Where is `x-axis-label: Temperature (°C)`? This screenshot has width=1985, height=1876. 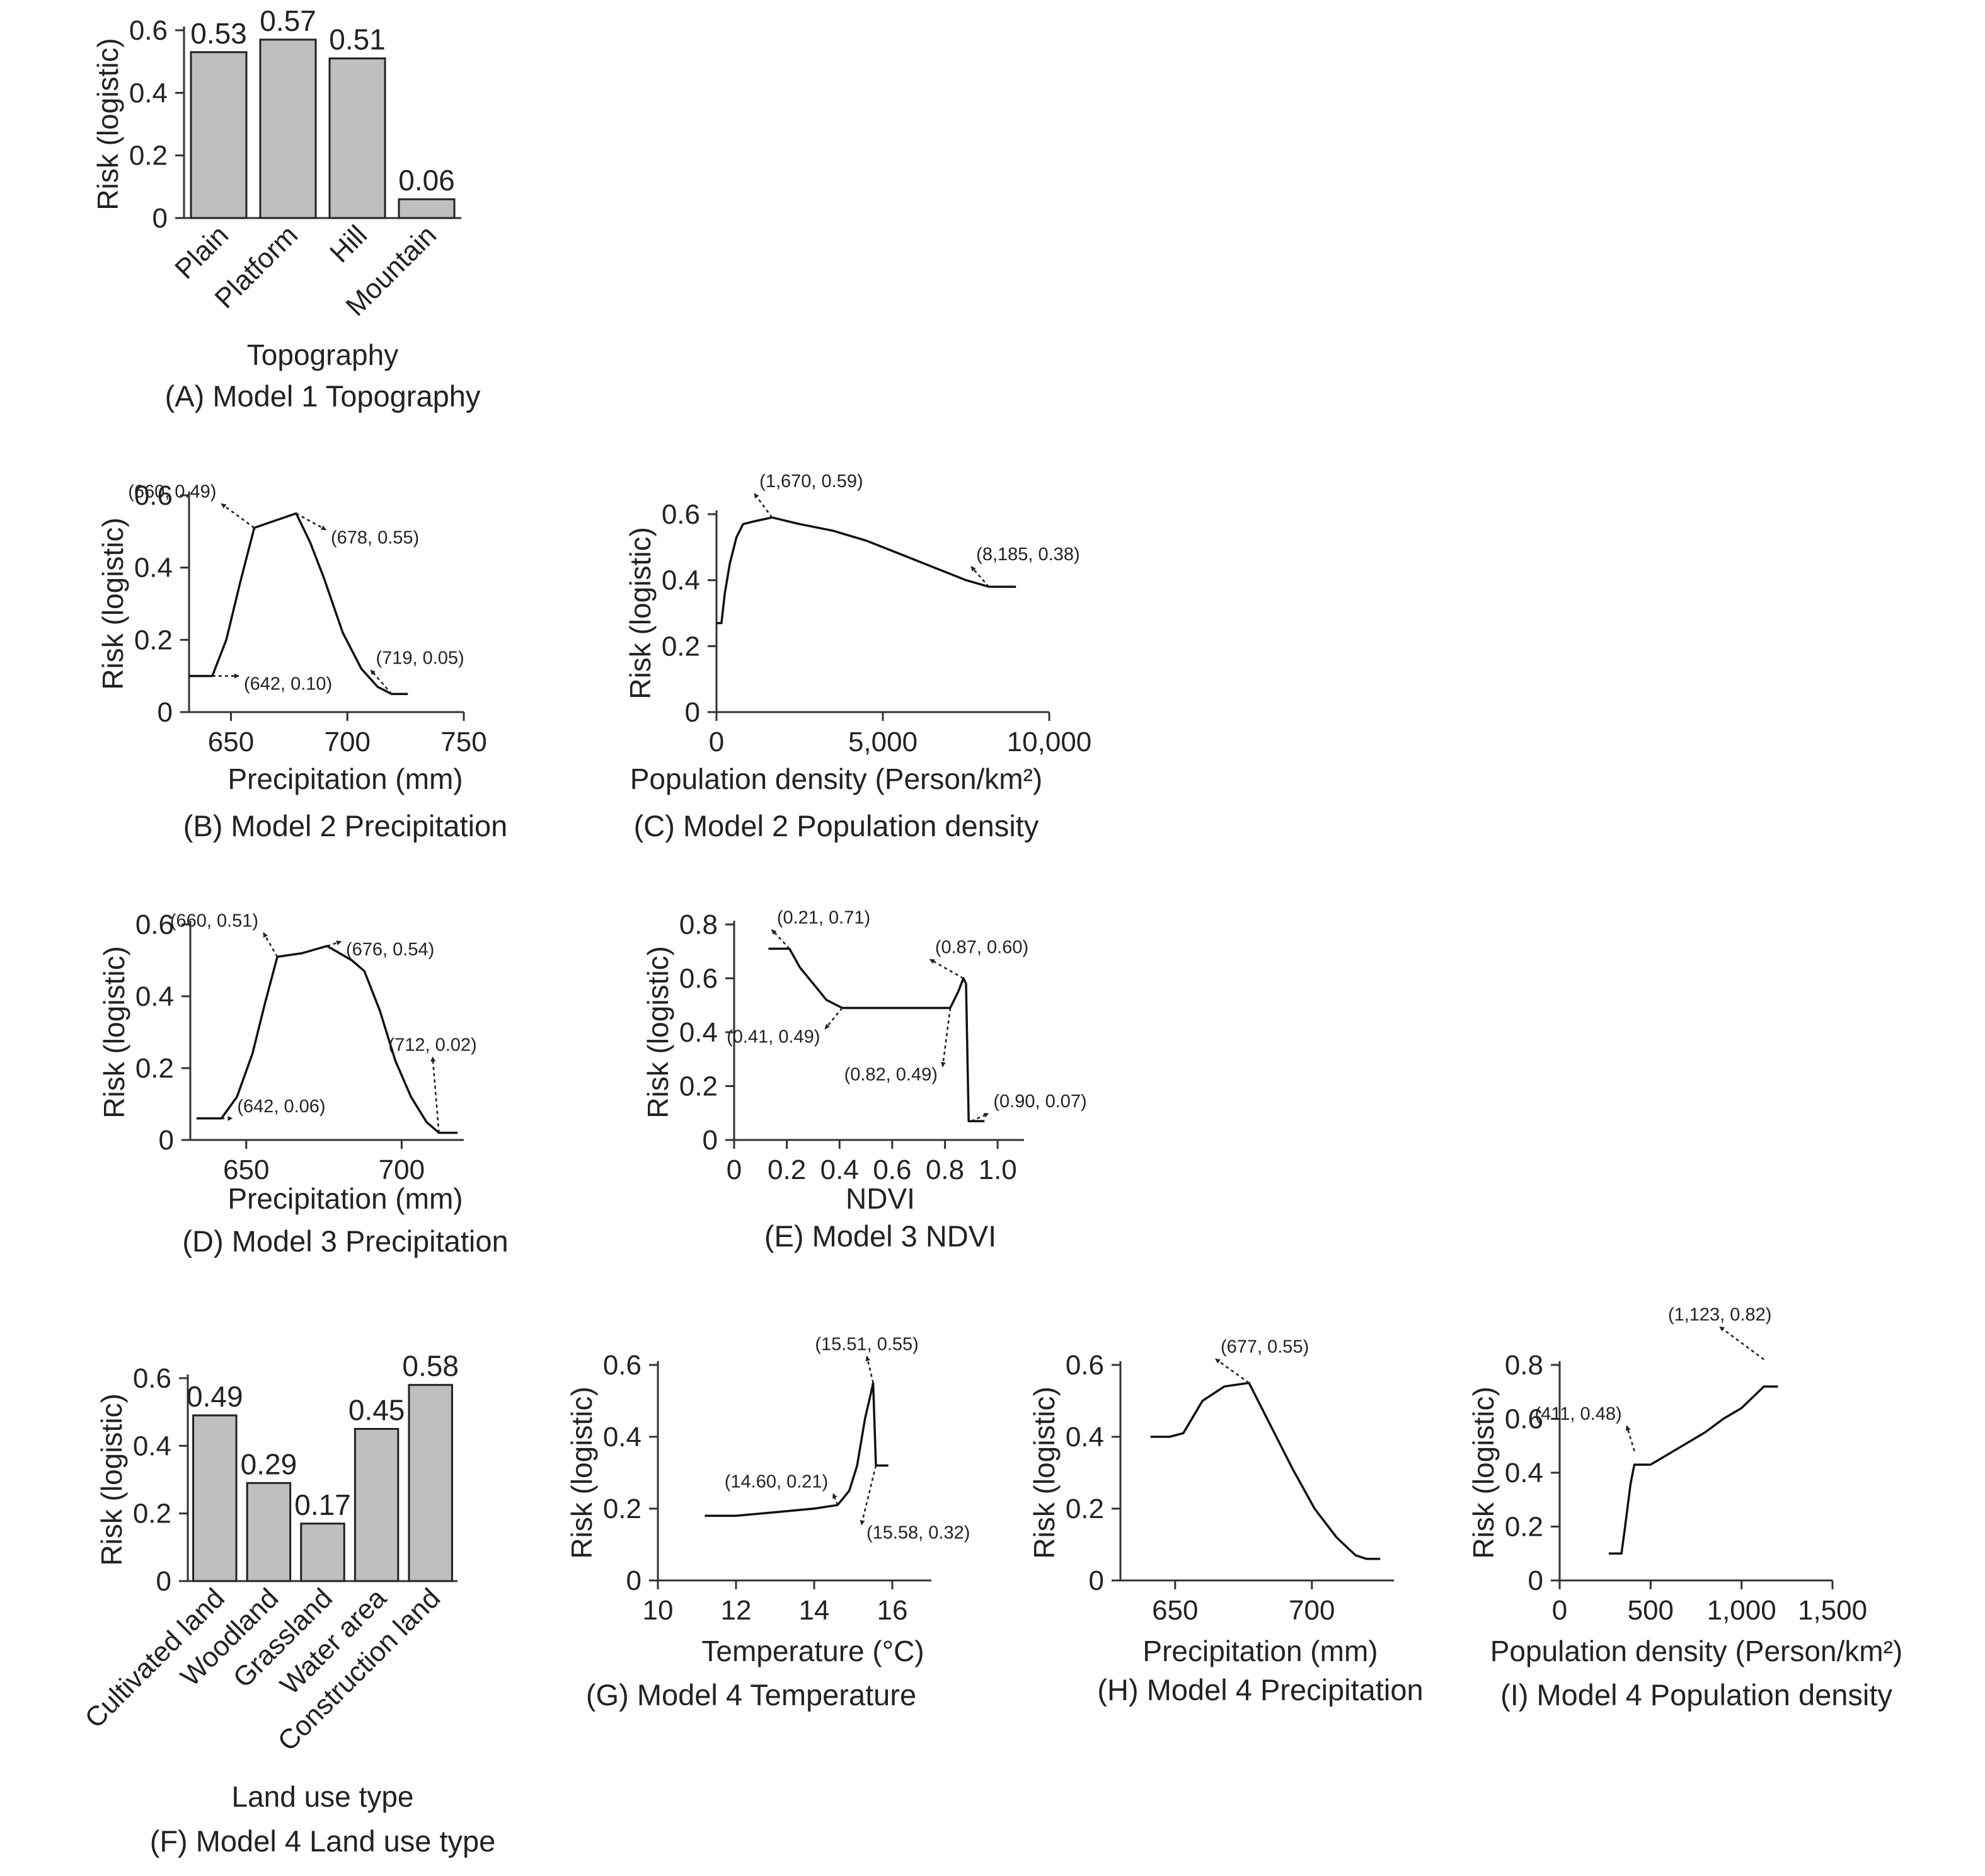 x-axis-label: Temperature (°C) is located at coordinates (812, 1651).